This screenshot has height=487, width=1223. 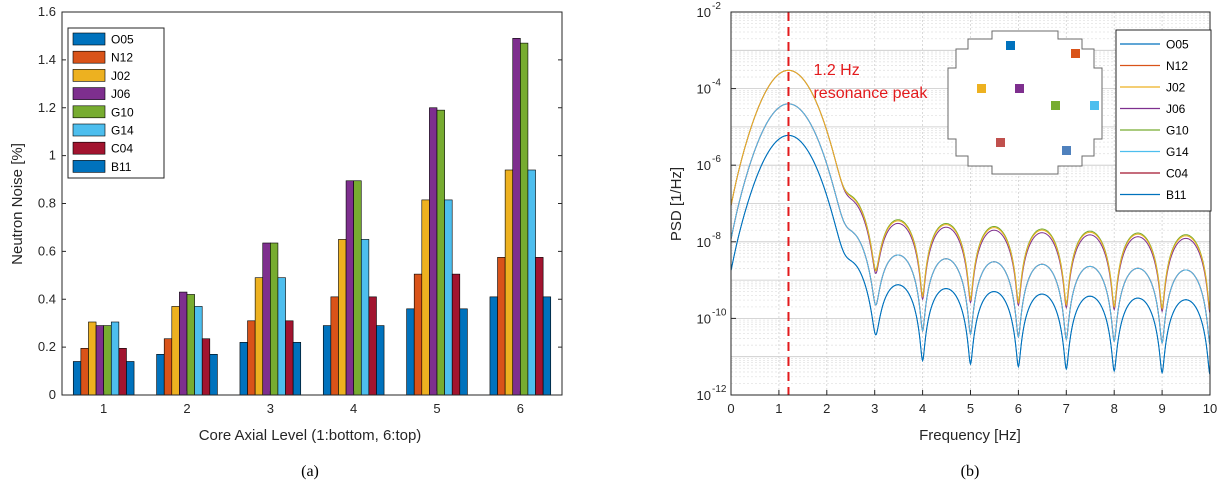 What do you see at coordinates (312, 403) in the screenshot?
I see `bar-x-ticks: 1 2 3 4 5 6` at bounding box center [312, 403].